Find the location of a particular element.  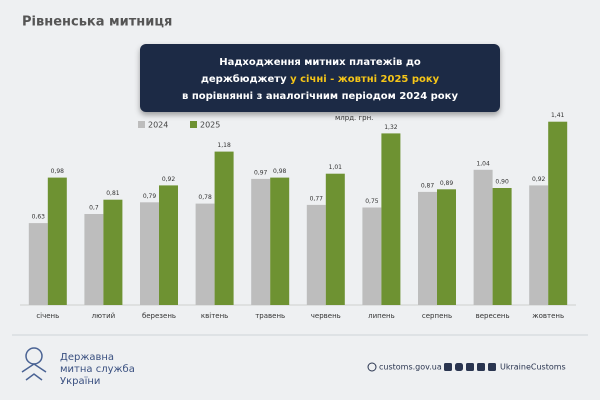

value-label: 0,97 is located at coordinates (261, 172).